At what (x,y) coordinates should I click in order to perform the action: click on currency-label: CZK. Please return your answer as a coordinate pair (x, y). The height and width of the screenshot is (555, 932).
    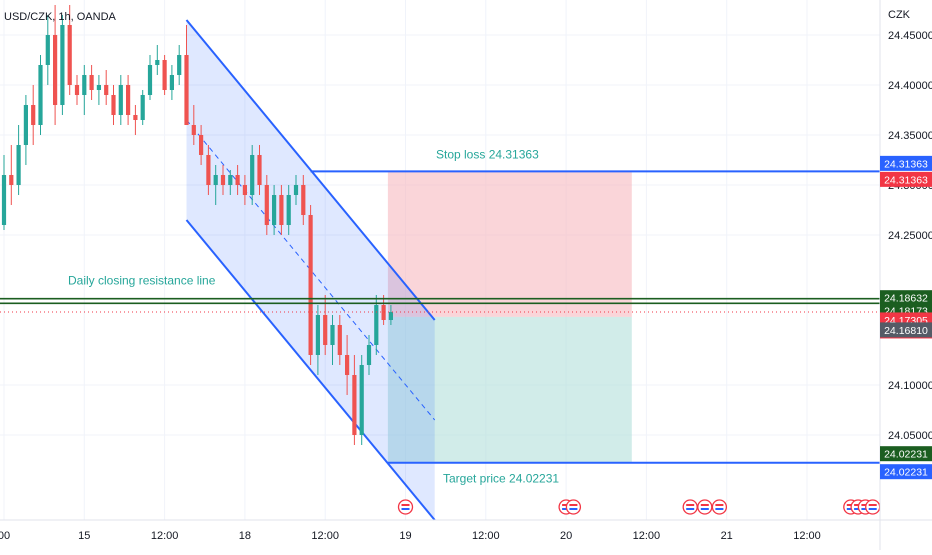
    Looking at the image, I should click on (899, 15).